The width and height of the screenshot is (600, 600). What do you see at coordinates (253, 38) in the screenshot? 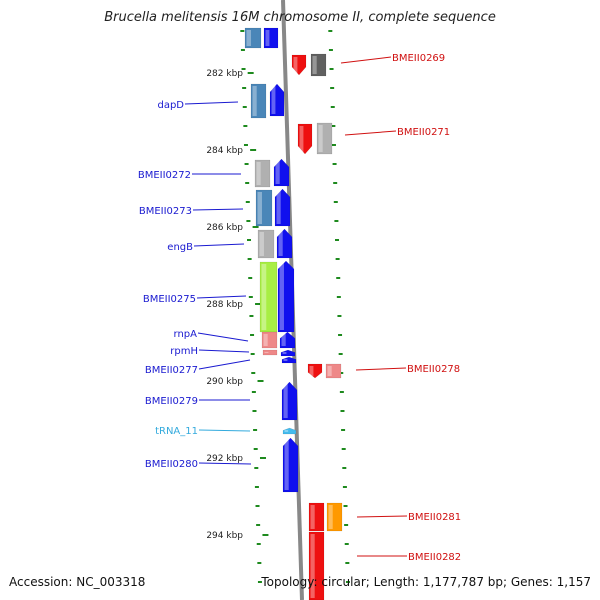
I see `gene-glyph-top-steel` at bounding box center [253, 38].